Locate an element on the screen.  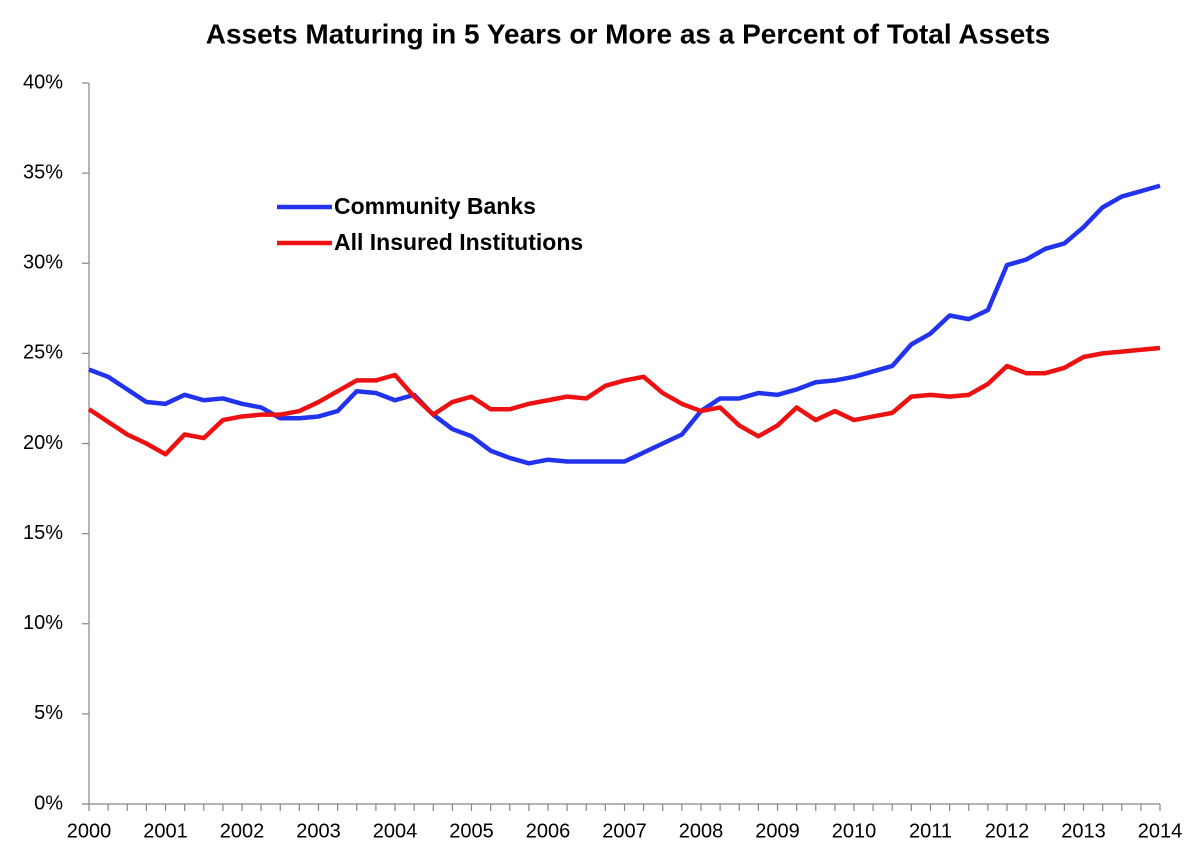
legend-label: Community Banks is located at coordinates (435, 206).